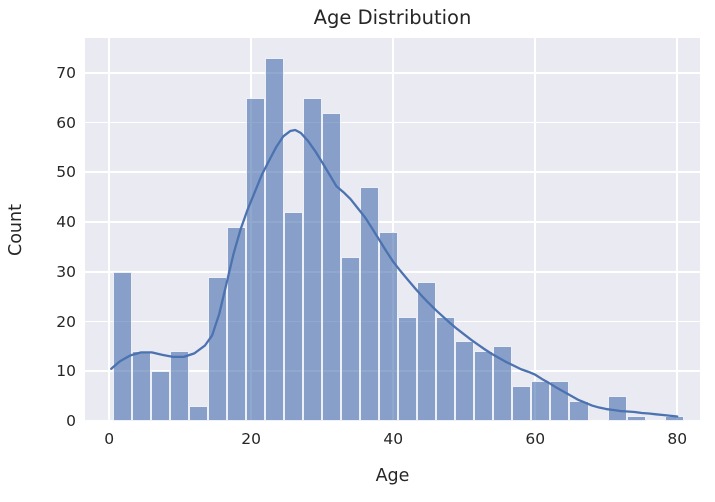 The width and height of the screenshot is (715, 502). What do you see at coordinates (392, 476) in the screenshot?
I see `x-axis-label: Age` at bounding box center [392, 476].